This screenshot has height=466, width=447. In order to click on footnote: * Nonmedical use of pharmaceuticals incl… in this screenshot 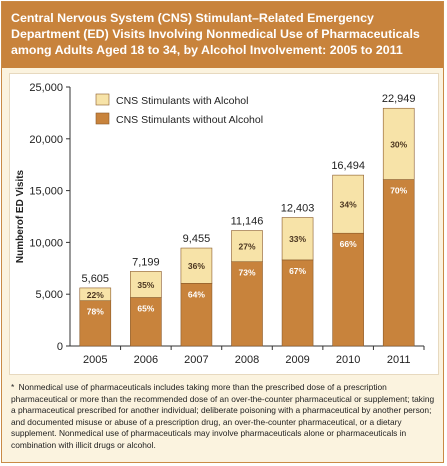, I will do `click(224, 417)`.